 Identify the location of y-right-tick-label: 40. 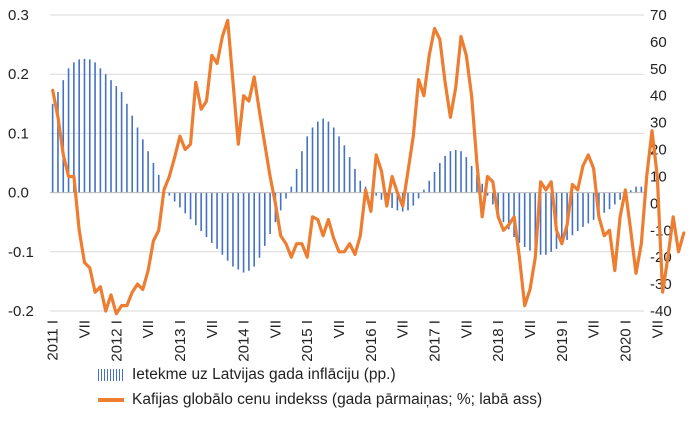
(658, 96).